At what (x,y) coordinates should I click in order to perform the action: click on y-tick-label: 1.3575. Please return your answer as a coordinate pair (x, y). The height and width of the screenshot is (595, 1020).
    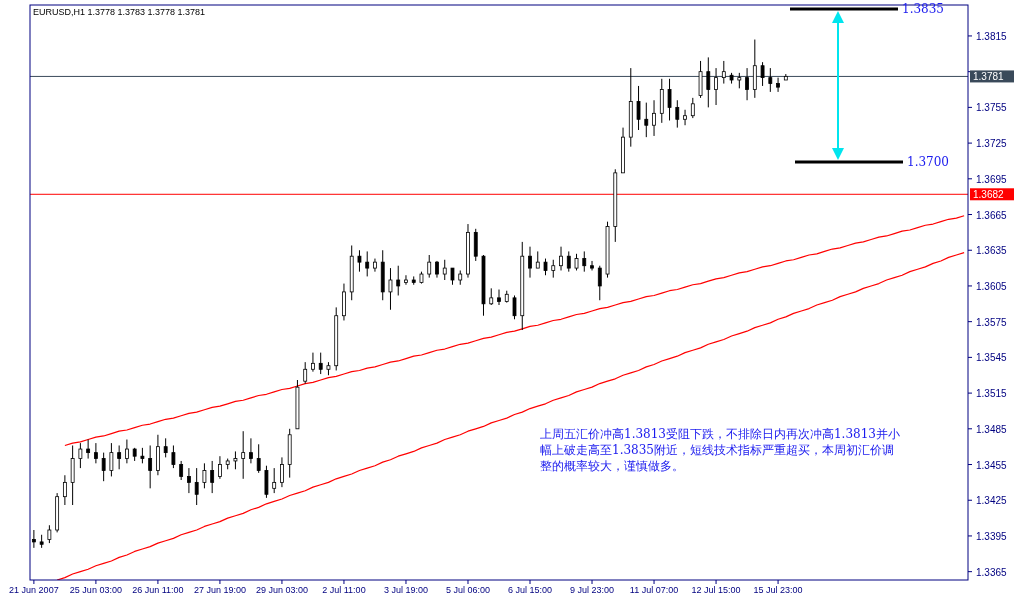
    Looking at the image, I should click on (992, 322).